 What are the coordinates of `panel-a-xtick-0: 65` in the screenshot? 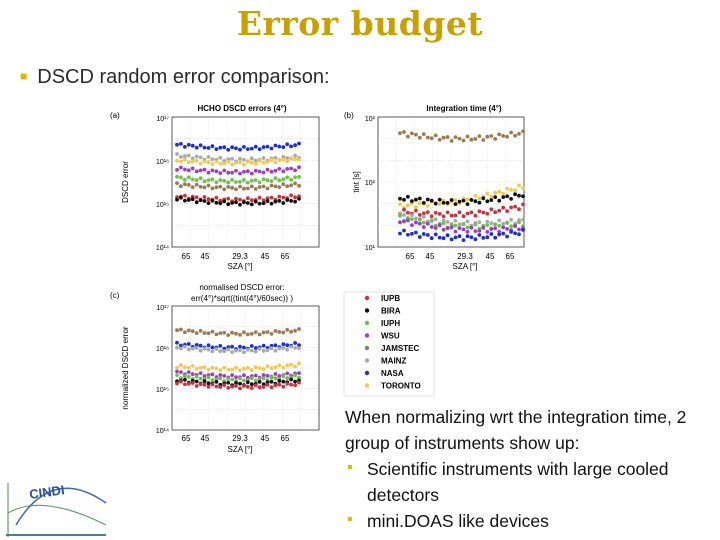 It's located at (186, 256).